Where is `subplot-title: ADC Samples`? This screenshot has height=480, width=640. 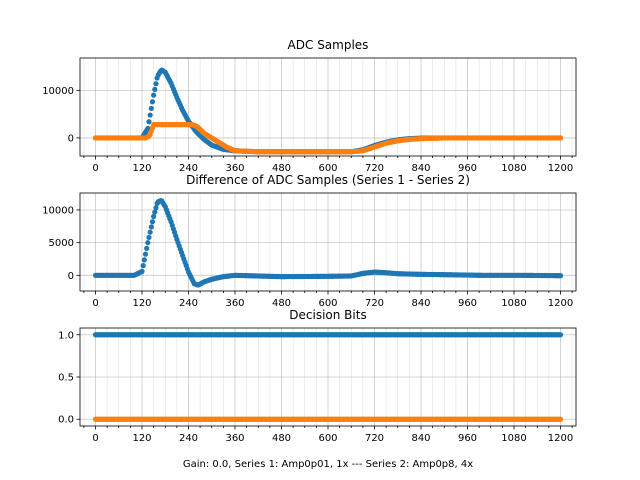 subplot-title: ADC Samples is located at coordinates (328, 45).